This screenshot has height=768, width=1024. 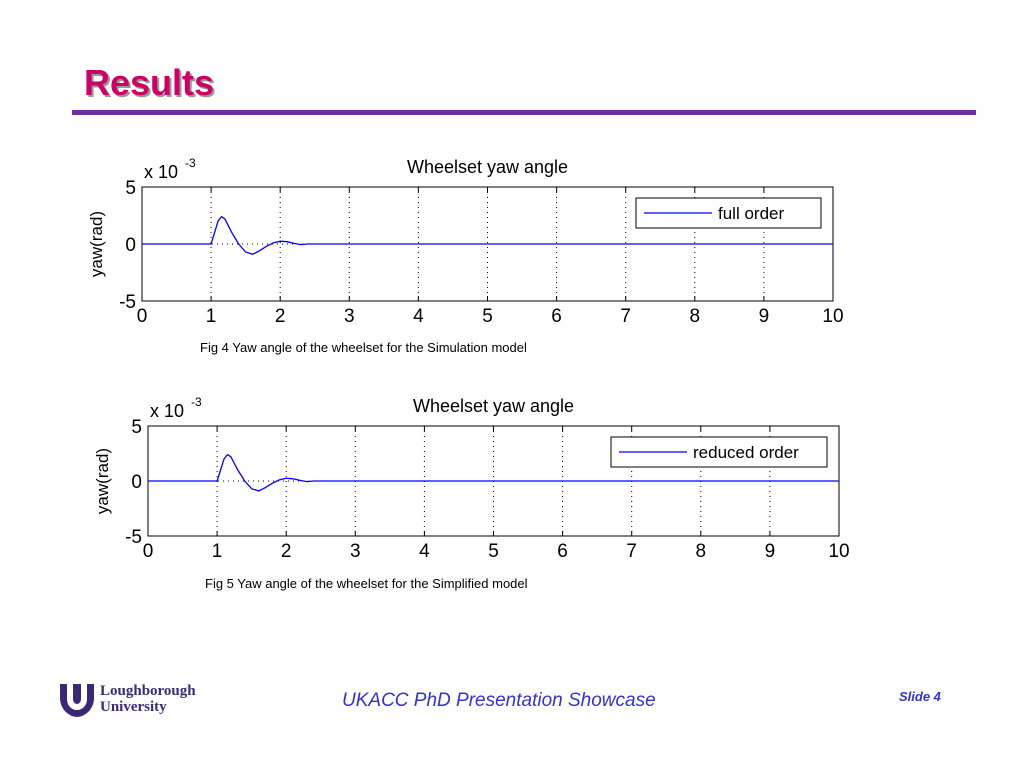 I want to click on legend-box, so click(x=719, y=452).